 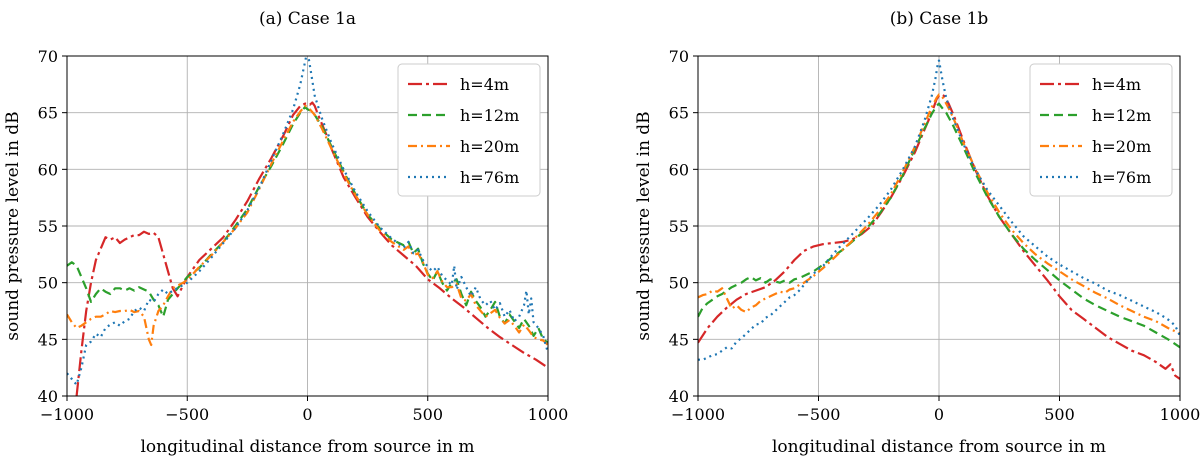 I want to click on chart-title: (b) Case 1b, so click(x=939, y=19).